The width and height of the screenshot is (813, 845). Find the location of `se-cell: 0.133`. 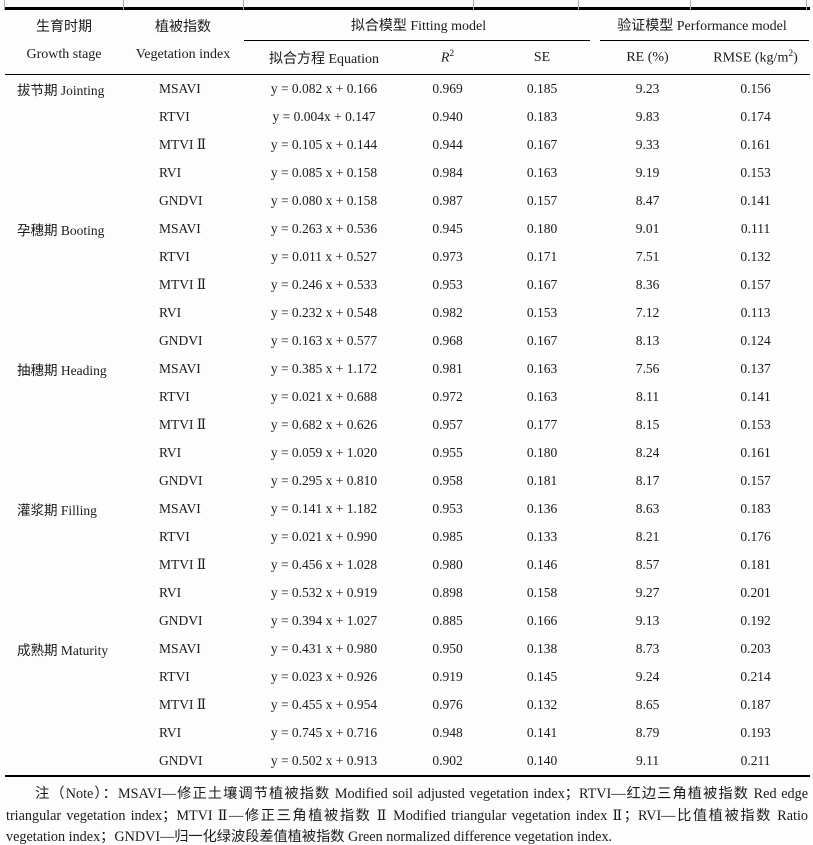

se-cell: 0.133 is located at coordinates (542, 536).